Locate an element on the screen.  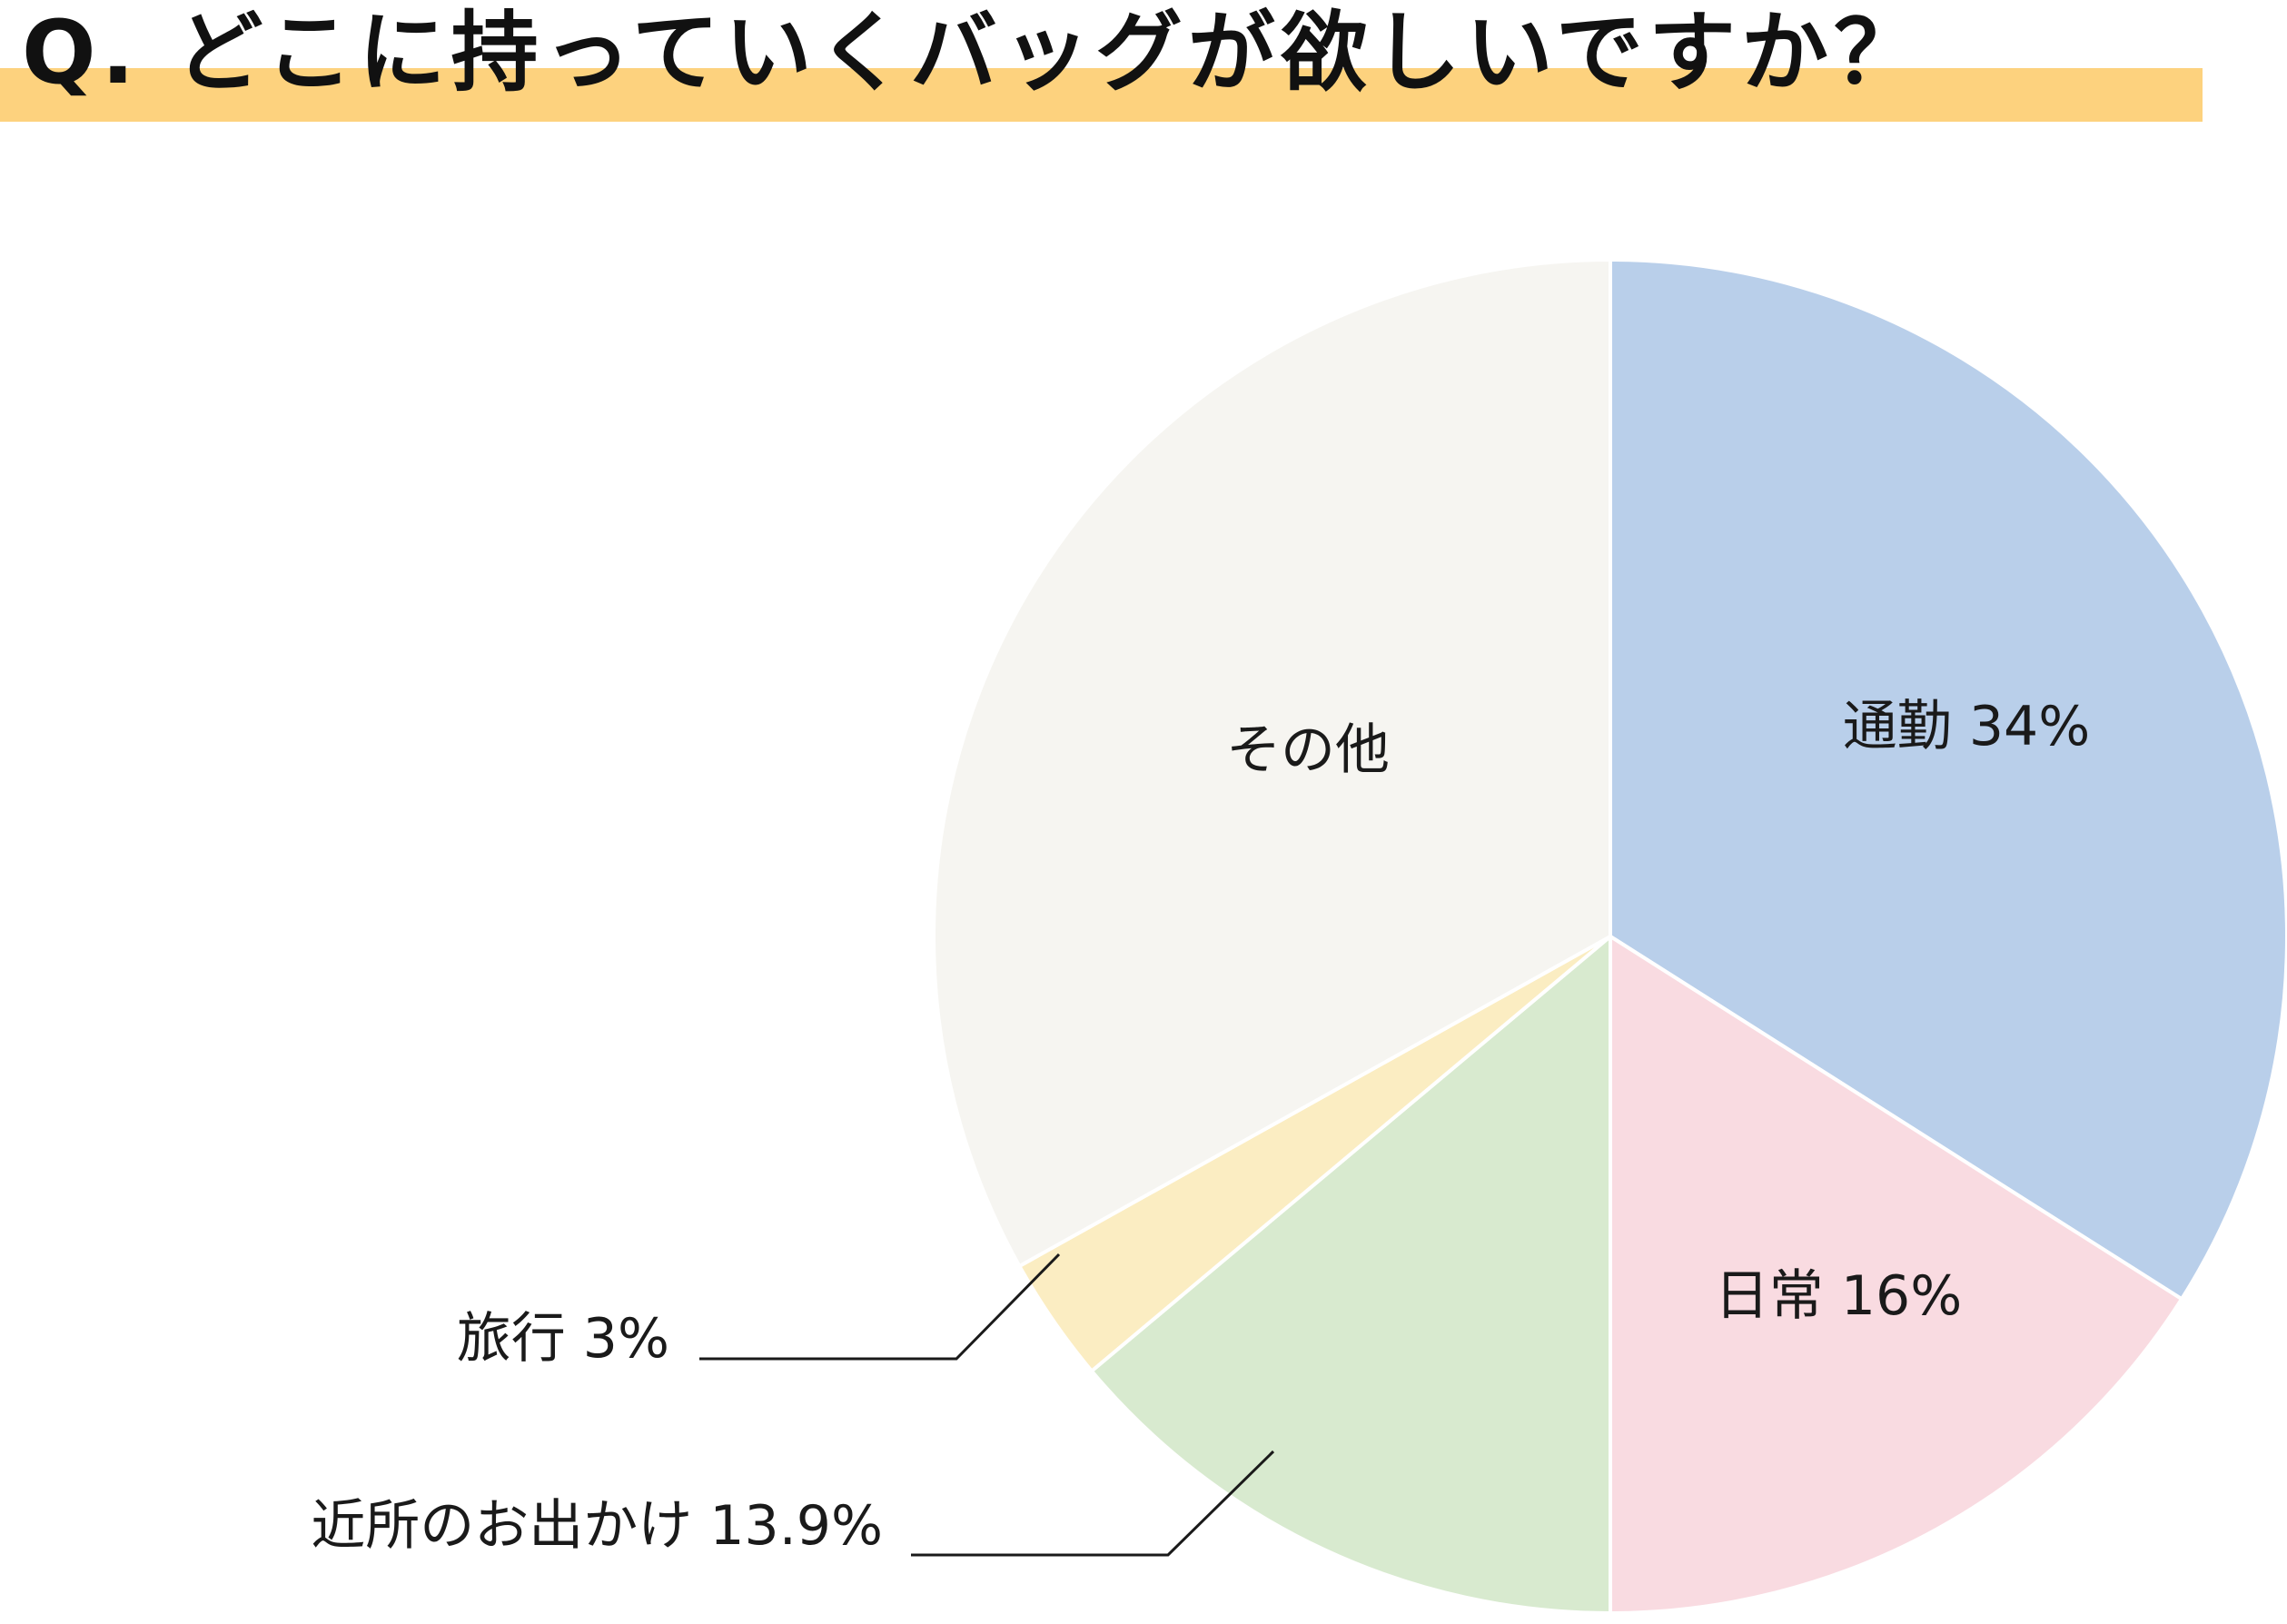
slice-label-4: 旅行 3% is located at coordinates (563, 1339).